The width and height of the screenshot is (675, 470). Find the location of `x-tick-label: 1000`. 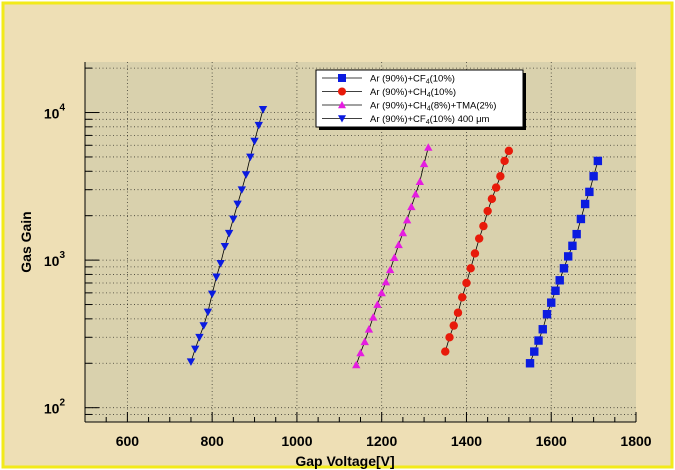

x-tick-label: 1000 is located at coordinates (296, 441).